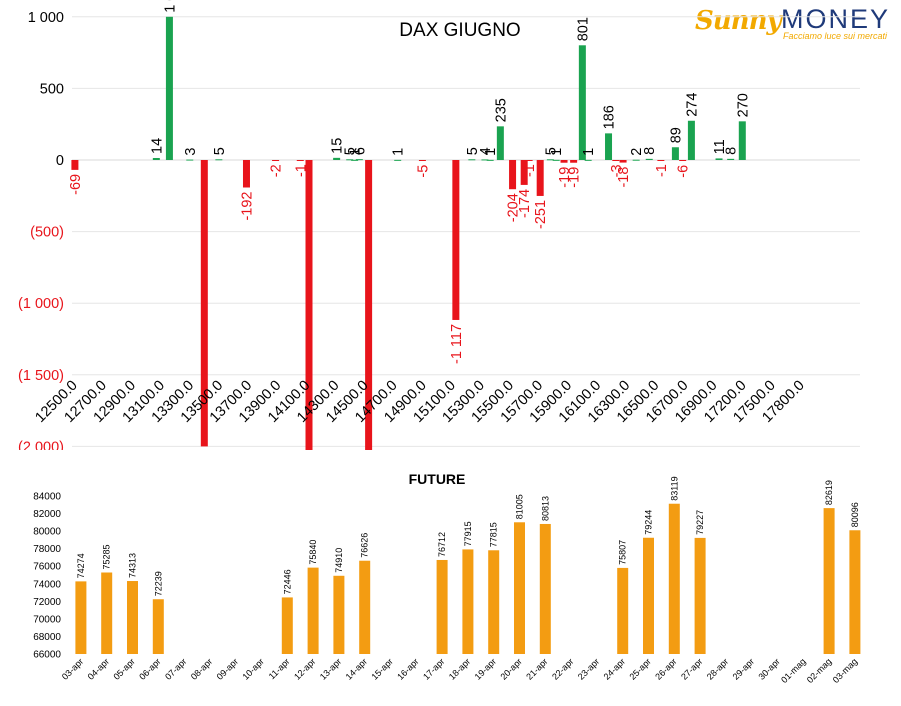 The width and height of the screenshot is (901, 706). I want to click on chart1-data-label: 801, so click(583, 29).